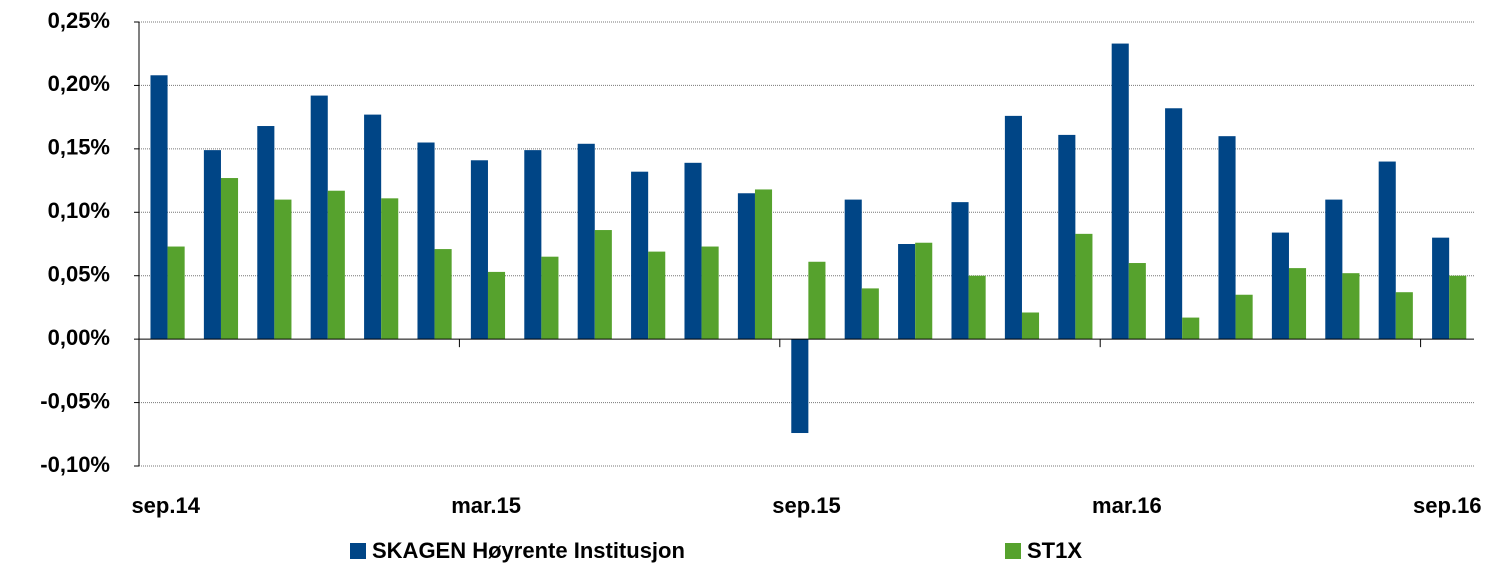 The image size is (1501, 569). I want to click on y-tick-label: 0,00%, so click(79, 337).